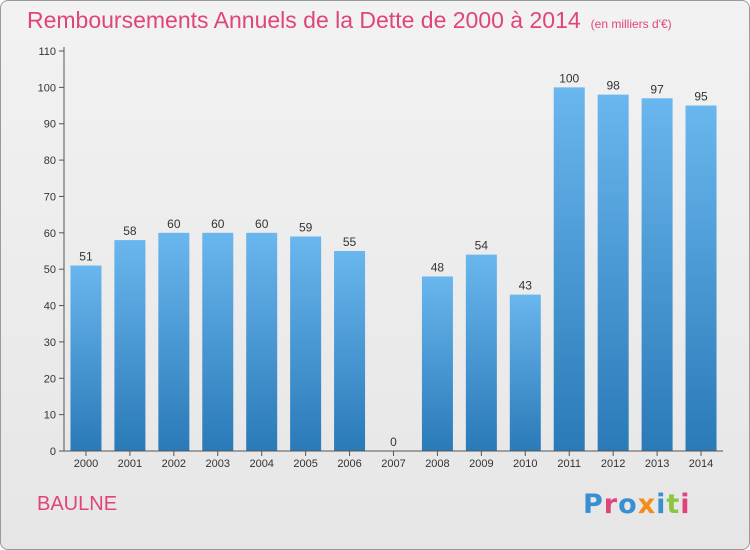 The height and width of the screenshot is (550, 750). Describe the element at coordinates (130, 231) in the screenshot. I see `bar-value-label: 58` at that location.